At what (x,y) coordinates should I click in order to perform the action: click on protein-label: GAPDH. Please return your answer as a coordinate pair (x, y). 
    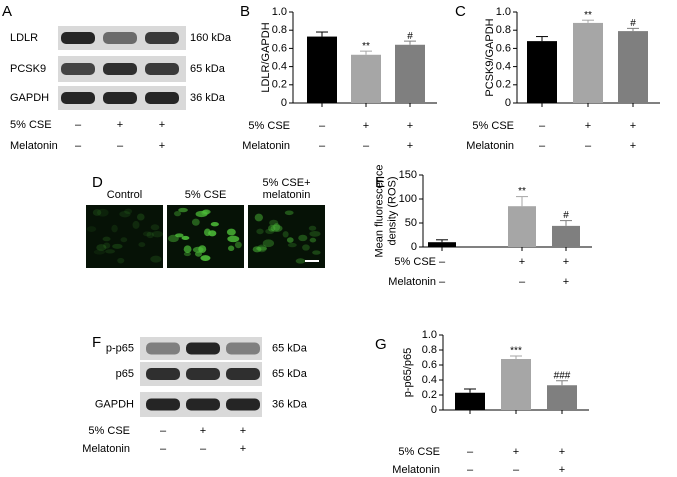
    Looking at the image, I should click on (29, 98).